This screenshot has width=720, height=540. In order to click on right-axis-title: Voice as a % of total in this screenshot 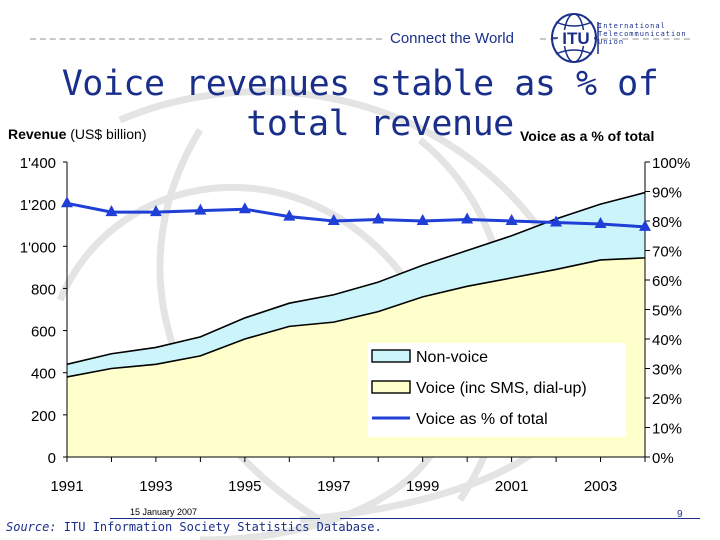, I will do `click(587, 136)`.